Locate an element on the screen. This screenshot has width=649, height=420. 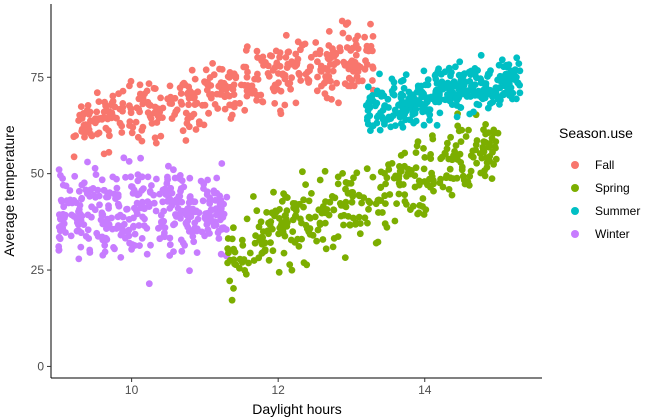
y-tick-label: 0 is located at coordinates (40, 366).